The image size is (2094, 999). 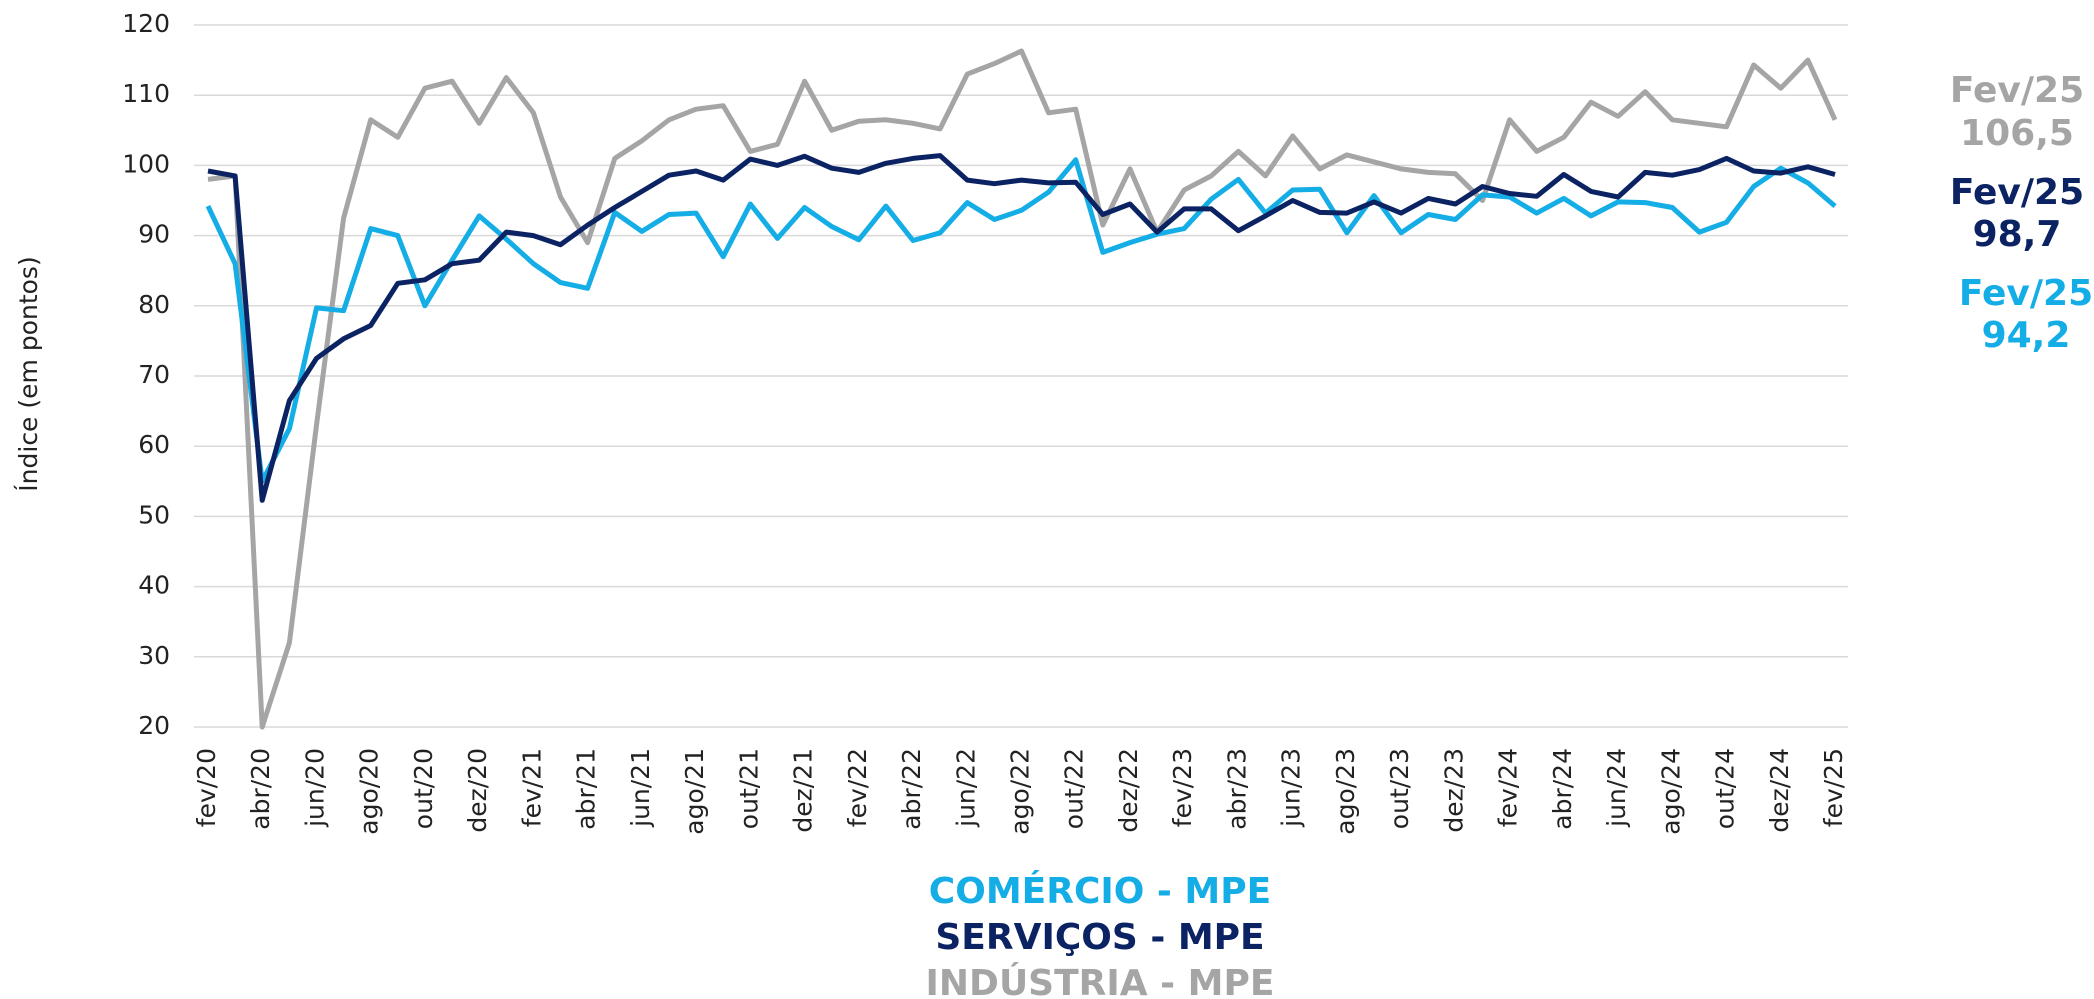 I want to click on x-tick-label: abr/24, so click(x=1562, y=789).